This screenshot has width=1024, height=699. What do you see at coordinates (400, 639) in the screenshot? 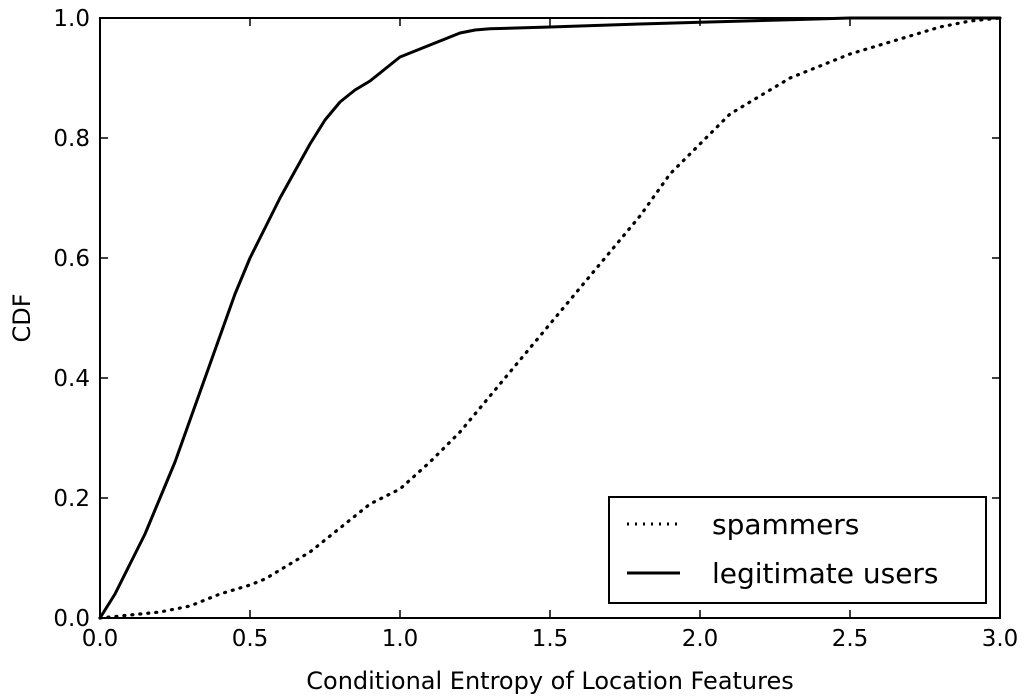
I see `x-tick-label: 1.0` at bounding box center [400, 639].